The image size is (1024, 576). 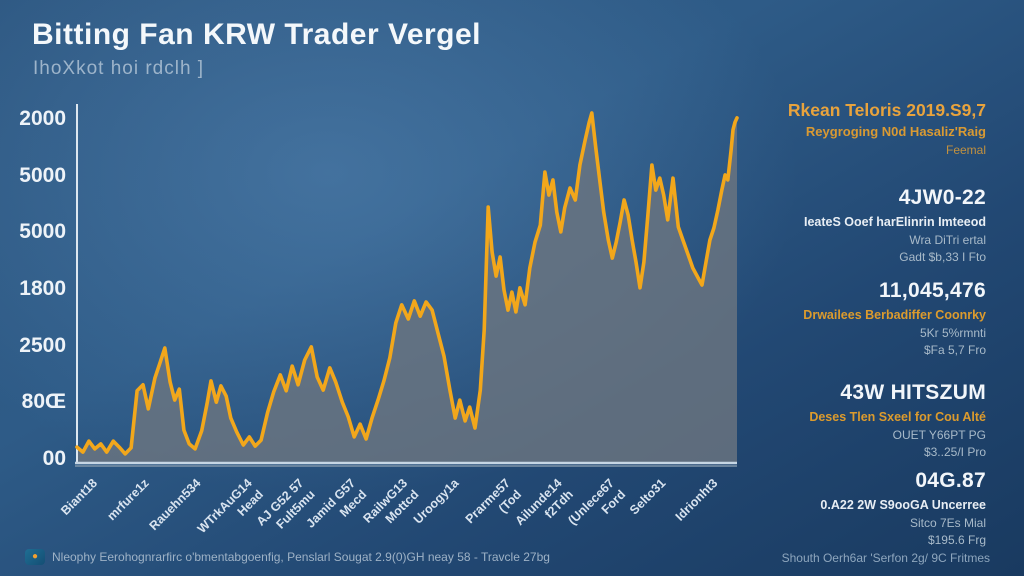 I want to click on stat-line: 5Kr 5%rmnti, so click(x=952, y=332).